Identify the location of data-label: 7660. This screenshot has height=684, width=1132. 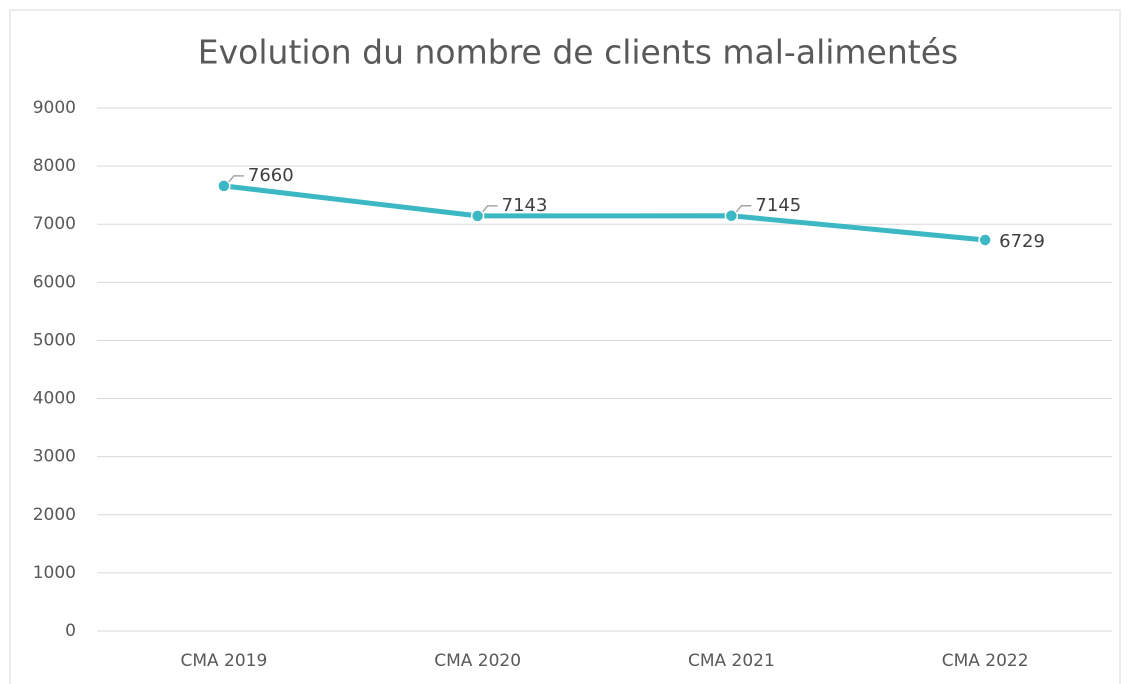
(271, 175).